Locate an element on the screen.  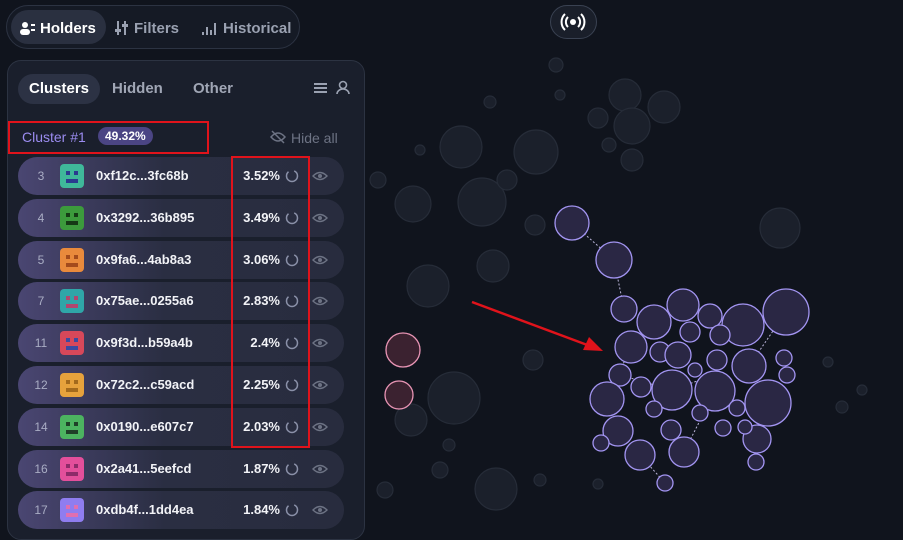
tab: Historical is located at coordinates (246, 28).